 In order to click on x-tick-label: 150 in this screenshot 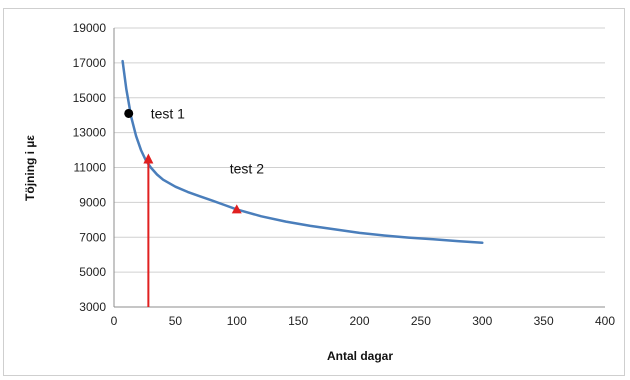, I will do `click(298, 321)`.